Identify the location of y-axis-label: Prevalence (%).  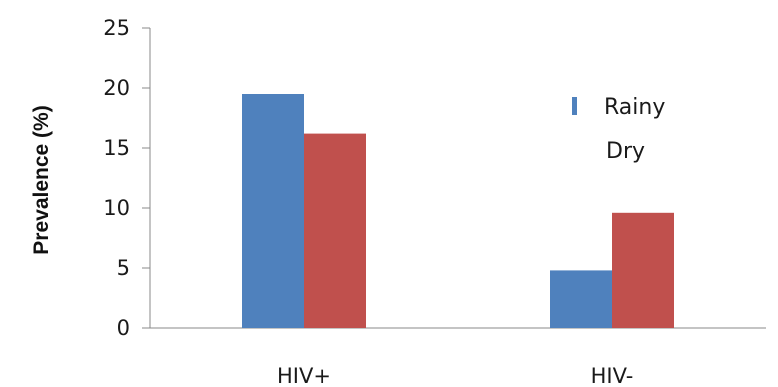
(41, 179).